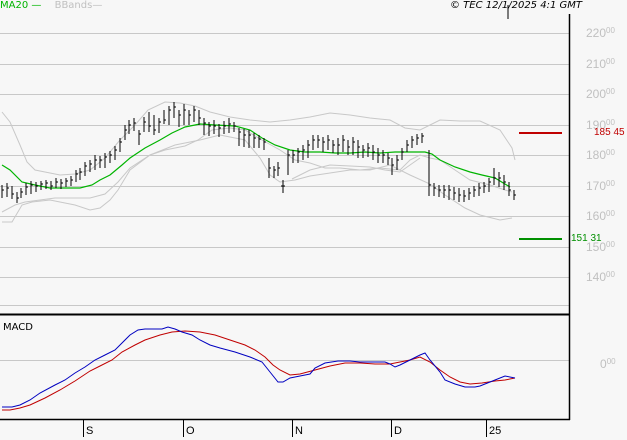 This screenshot has height=440, width=627. I want to click on price-label-18000: 18000, so click(600, 155).